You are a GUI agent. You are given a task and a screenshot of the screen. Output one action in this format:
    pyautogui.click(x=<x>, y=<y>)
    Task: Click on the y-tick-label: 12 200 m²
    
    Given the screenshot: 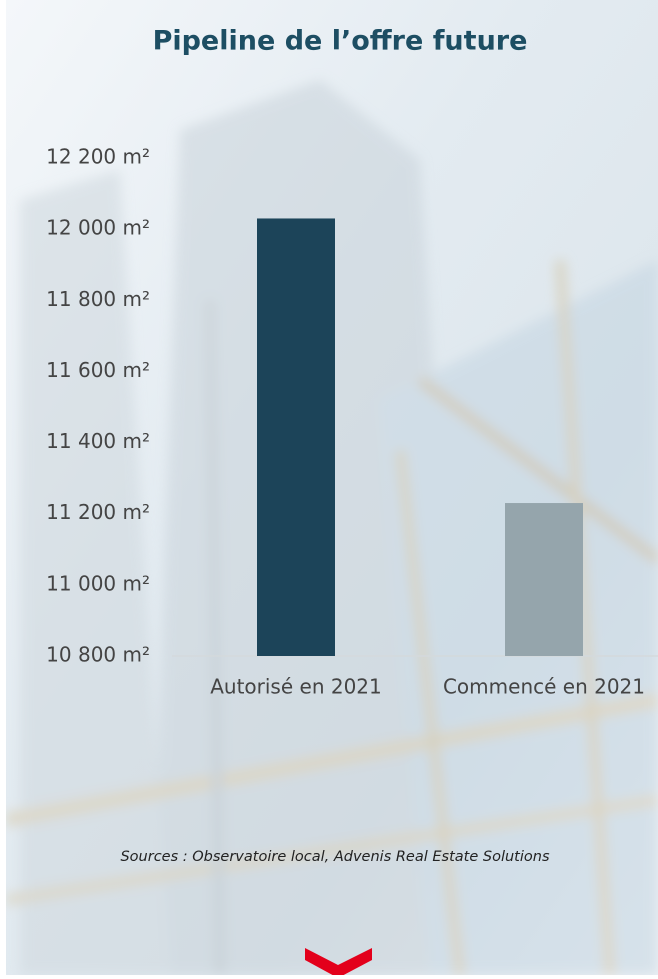 What is the action you would take?
    pyautogui.click(x=98, y=157)
    